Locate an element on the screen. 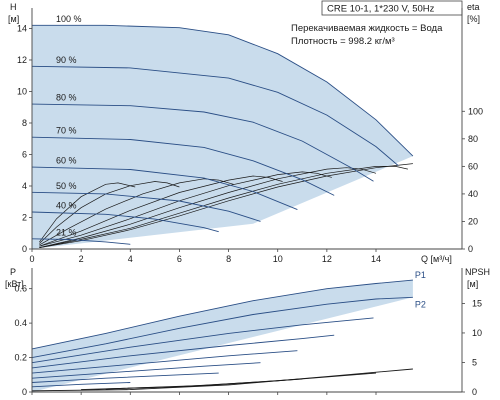  qh-x-tick-label: 14 is located at coordinates (376, 259).